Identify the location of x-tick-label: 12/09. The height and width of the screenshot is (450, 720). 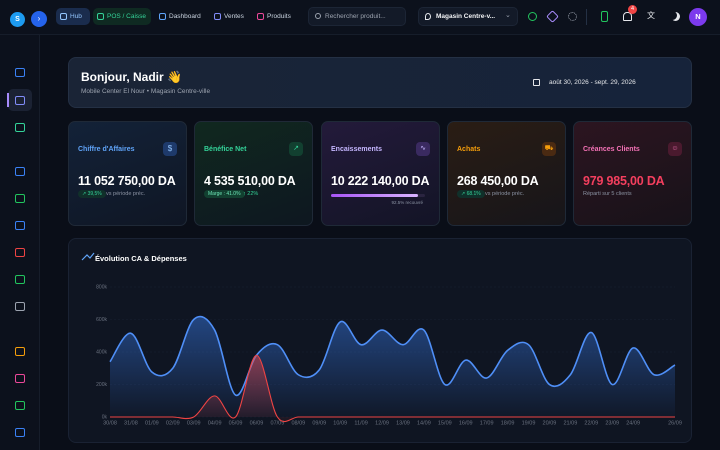
(382, 423).